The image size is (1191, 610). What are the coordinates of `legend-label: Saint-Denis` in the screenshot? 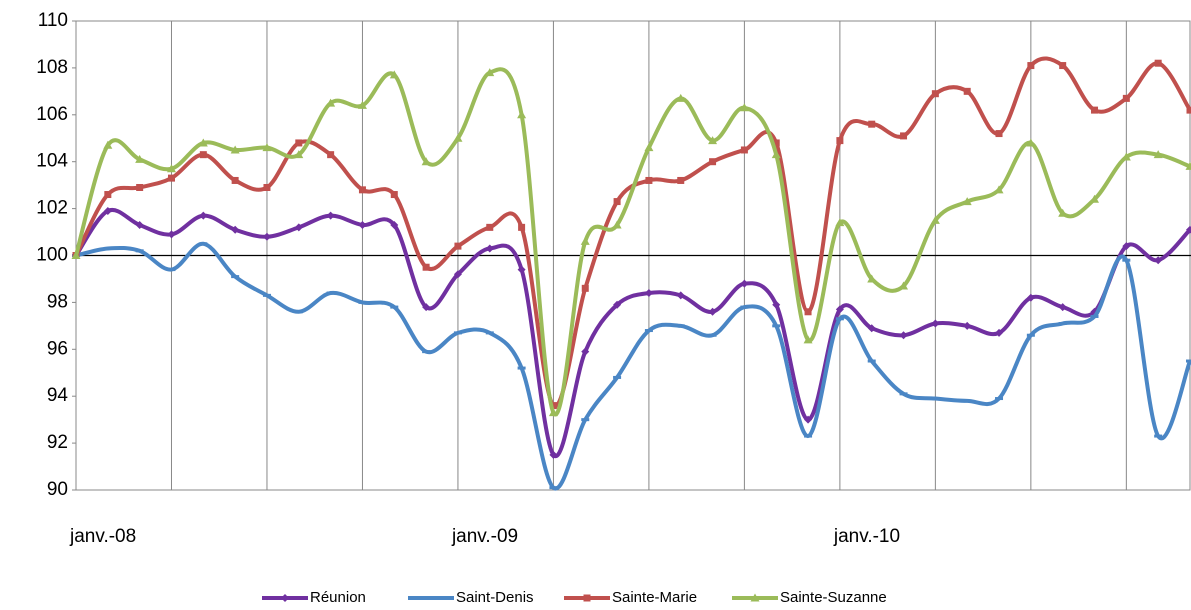 It's located at (495, 597).